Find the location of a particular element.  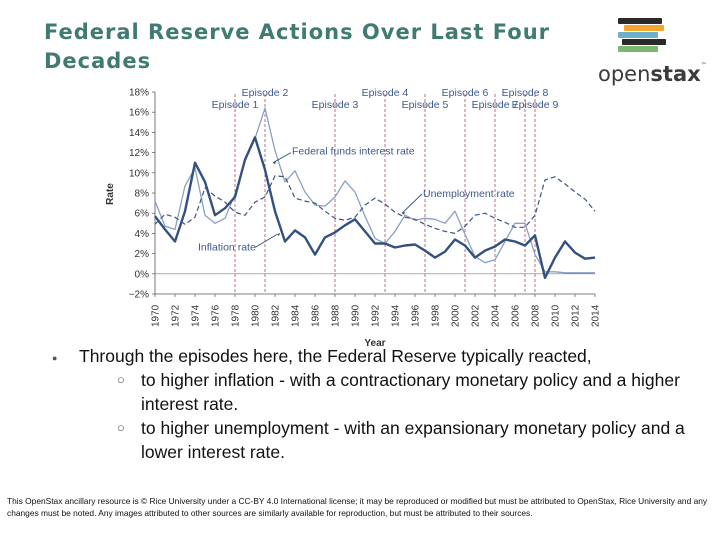

x-tick-label: 1978 is located at coordinates (236, 315).